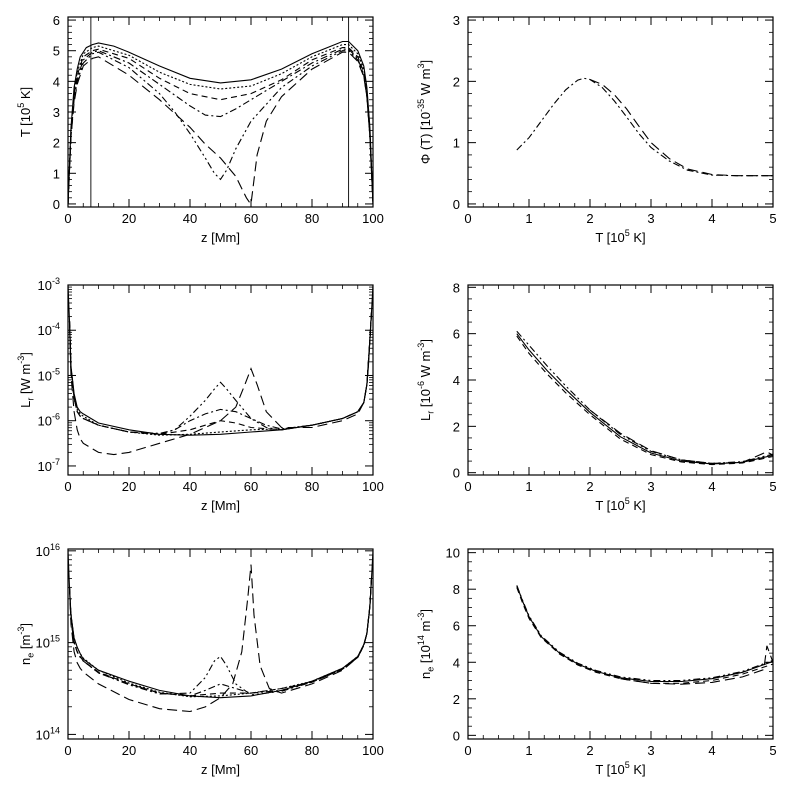 The image size is (795, 800). I want to click on y-tick-label: 10⁻⁷, so click(49, 465).